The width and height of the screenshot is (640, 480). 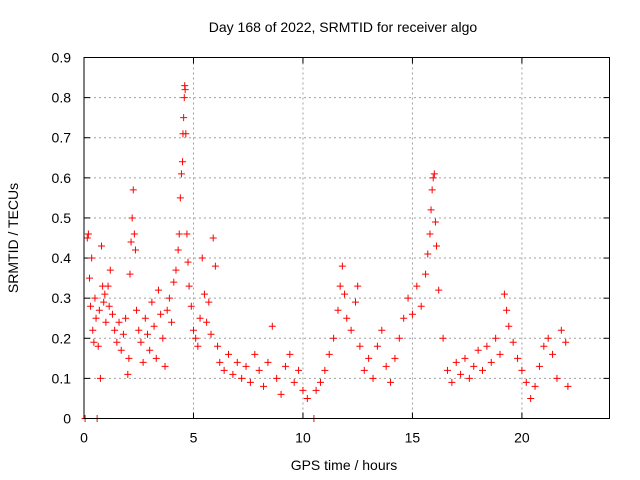 I want to click on x-tick-label: 10, so click(x=303, y=438).